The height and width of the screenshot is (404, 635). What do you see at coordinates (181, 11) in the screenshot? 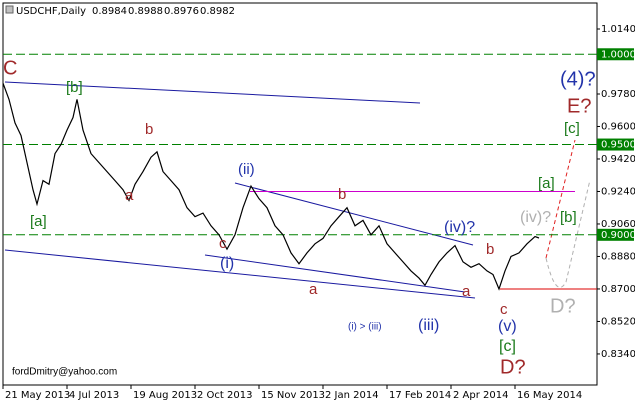
I see `ohlc-low: 0.8976` at bounding box center [181, 11].